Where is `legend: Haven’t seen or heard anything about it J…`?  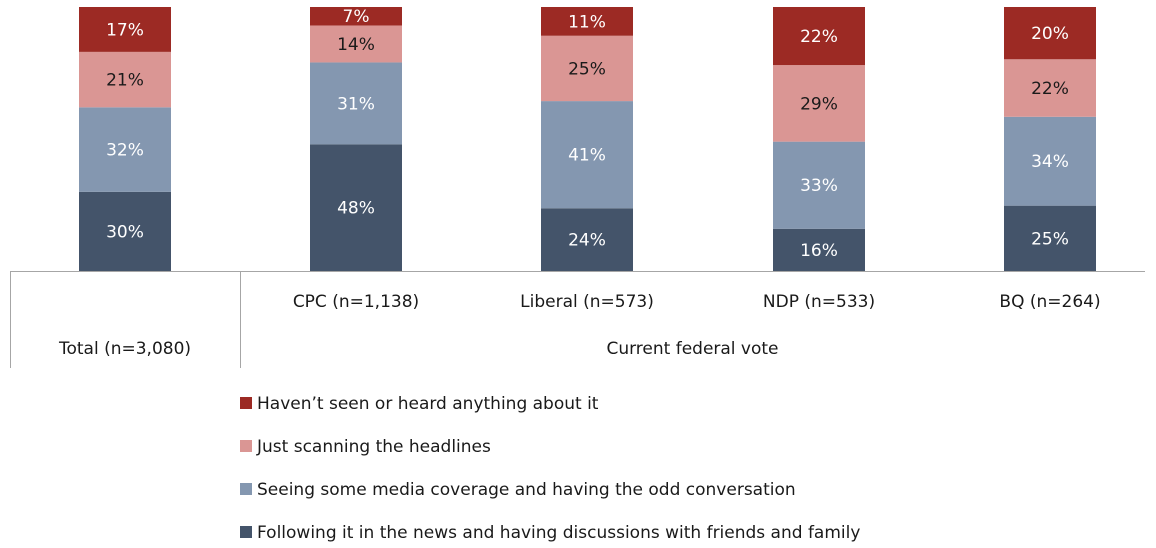 legend: Haven’t seen or heard anything about it J… is located at coordinates (550, 468).